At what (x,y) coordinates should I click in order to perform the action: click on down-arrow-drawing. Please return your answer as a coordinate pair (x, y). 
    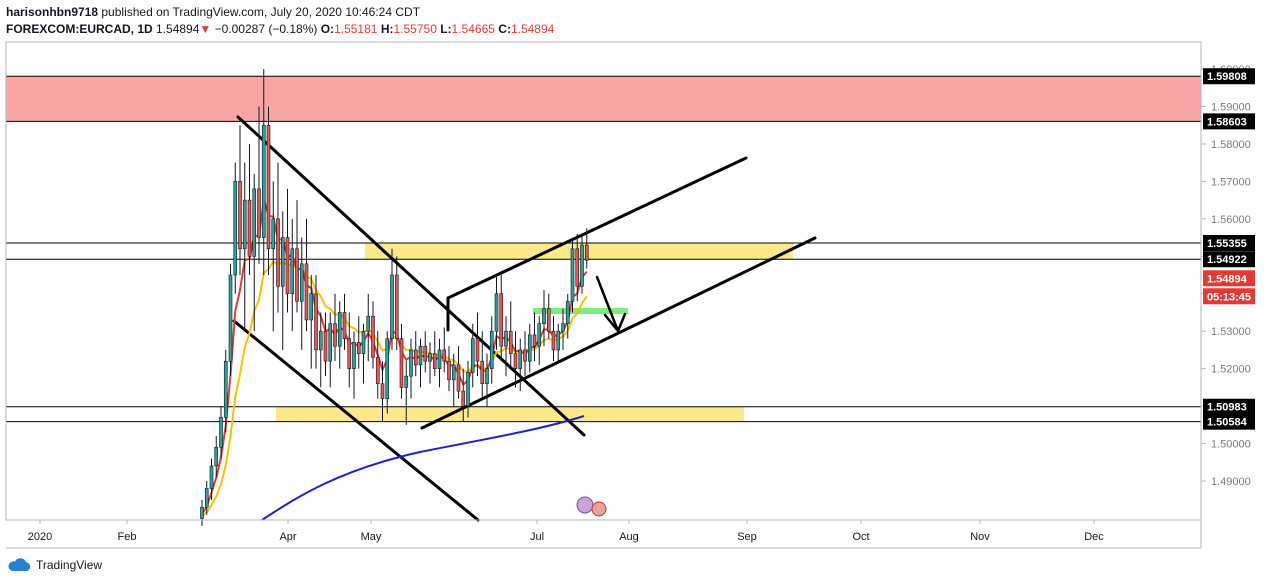
    Looking at the image, I should click on (611, 304).